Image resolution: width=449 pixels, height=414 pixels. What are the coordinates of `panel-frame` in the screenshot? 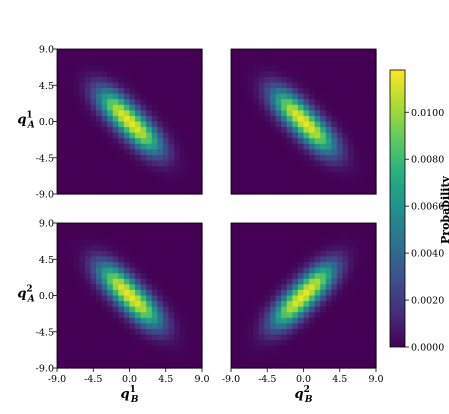 It's located at (303, 121).